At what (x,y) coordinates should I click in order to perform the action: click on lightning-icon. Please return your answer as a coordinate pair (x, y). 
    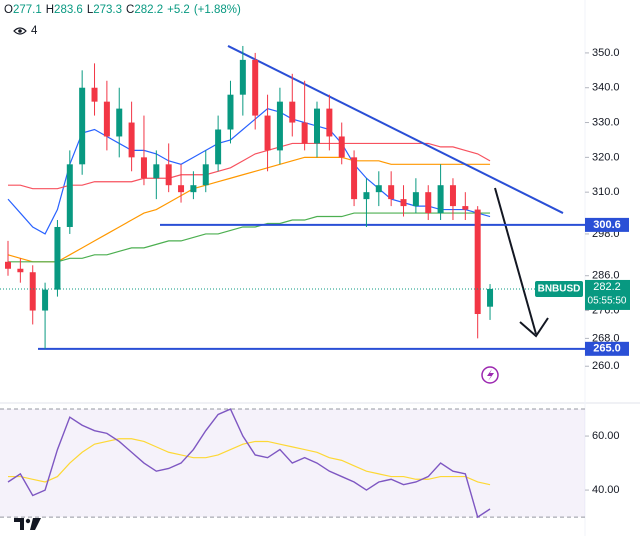
    Looking at the image, I should click on (490, 375).